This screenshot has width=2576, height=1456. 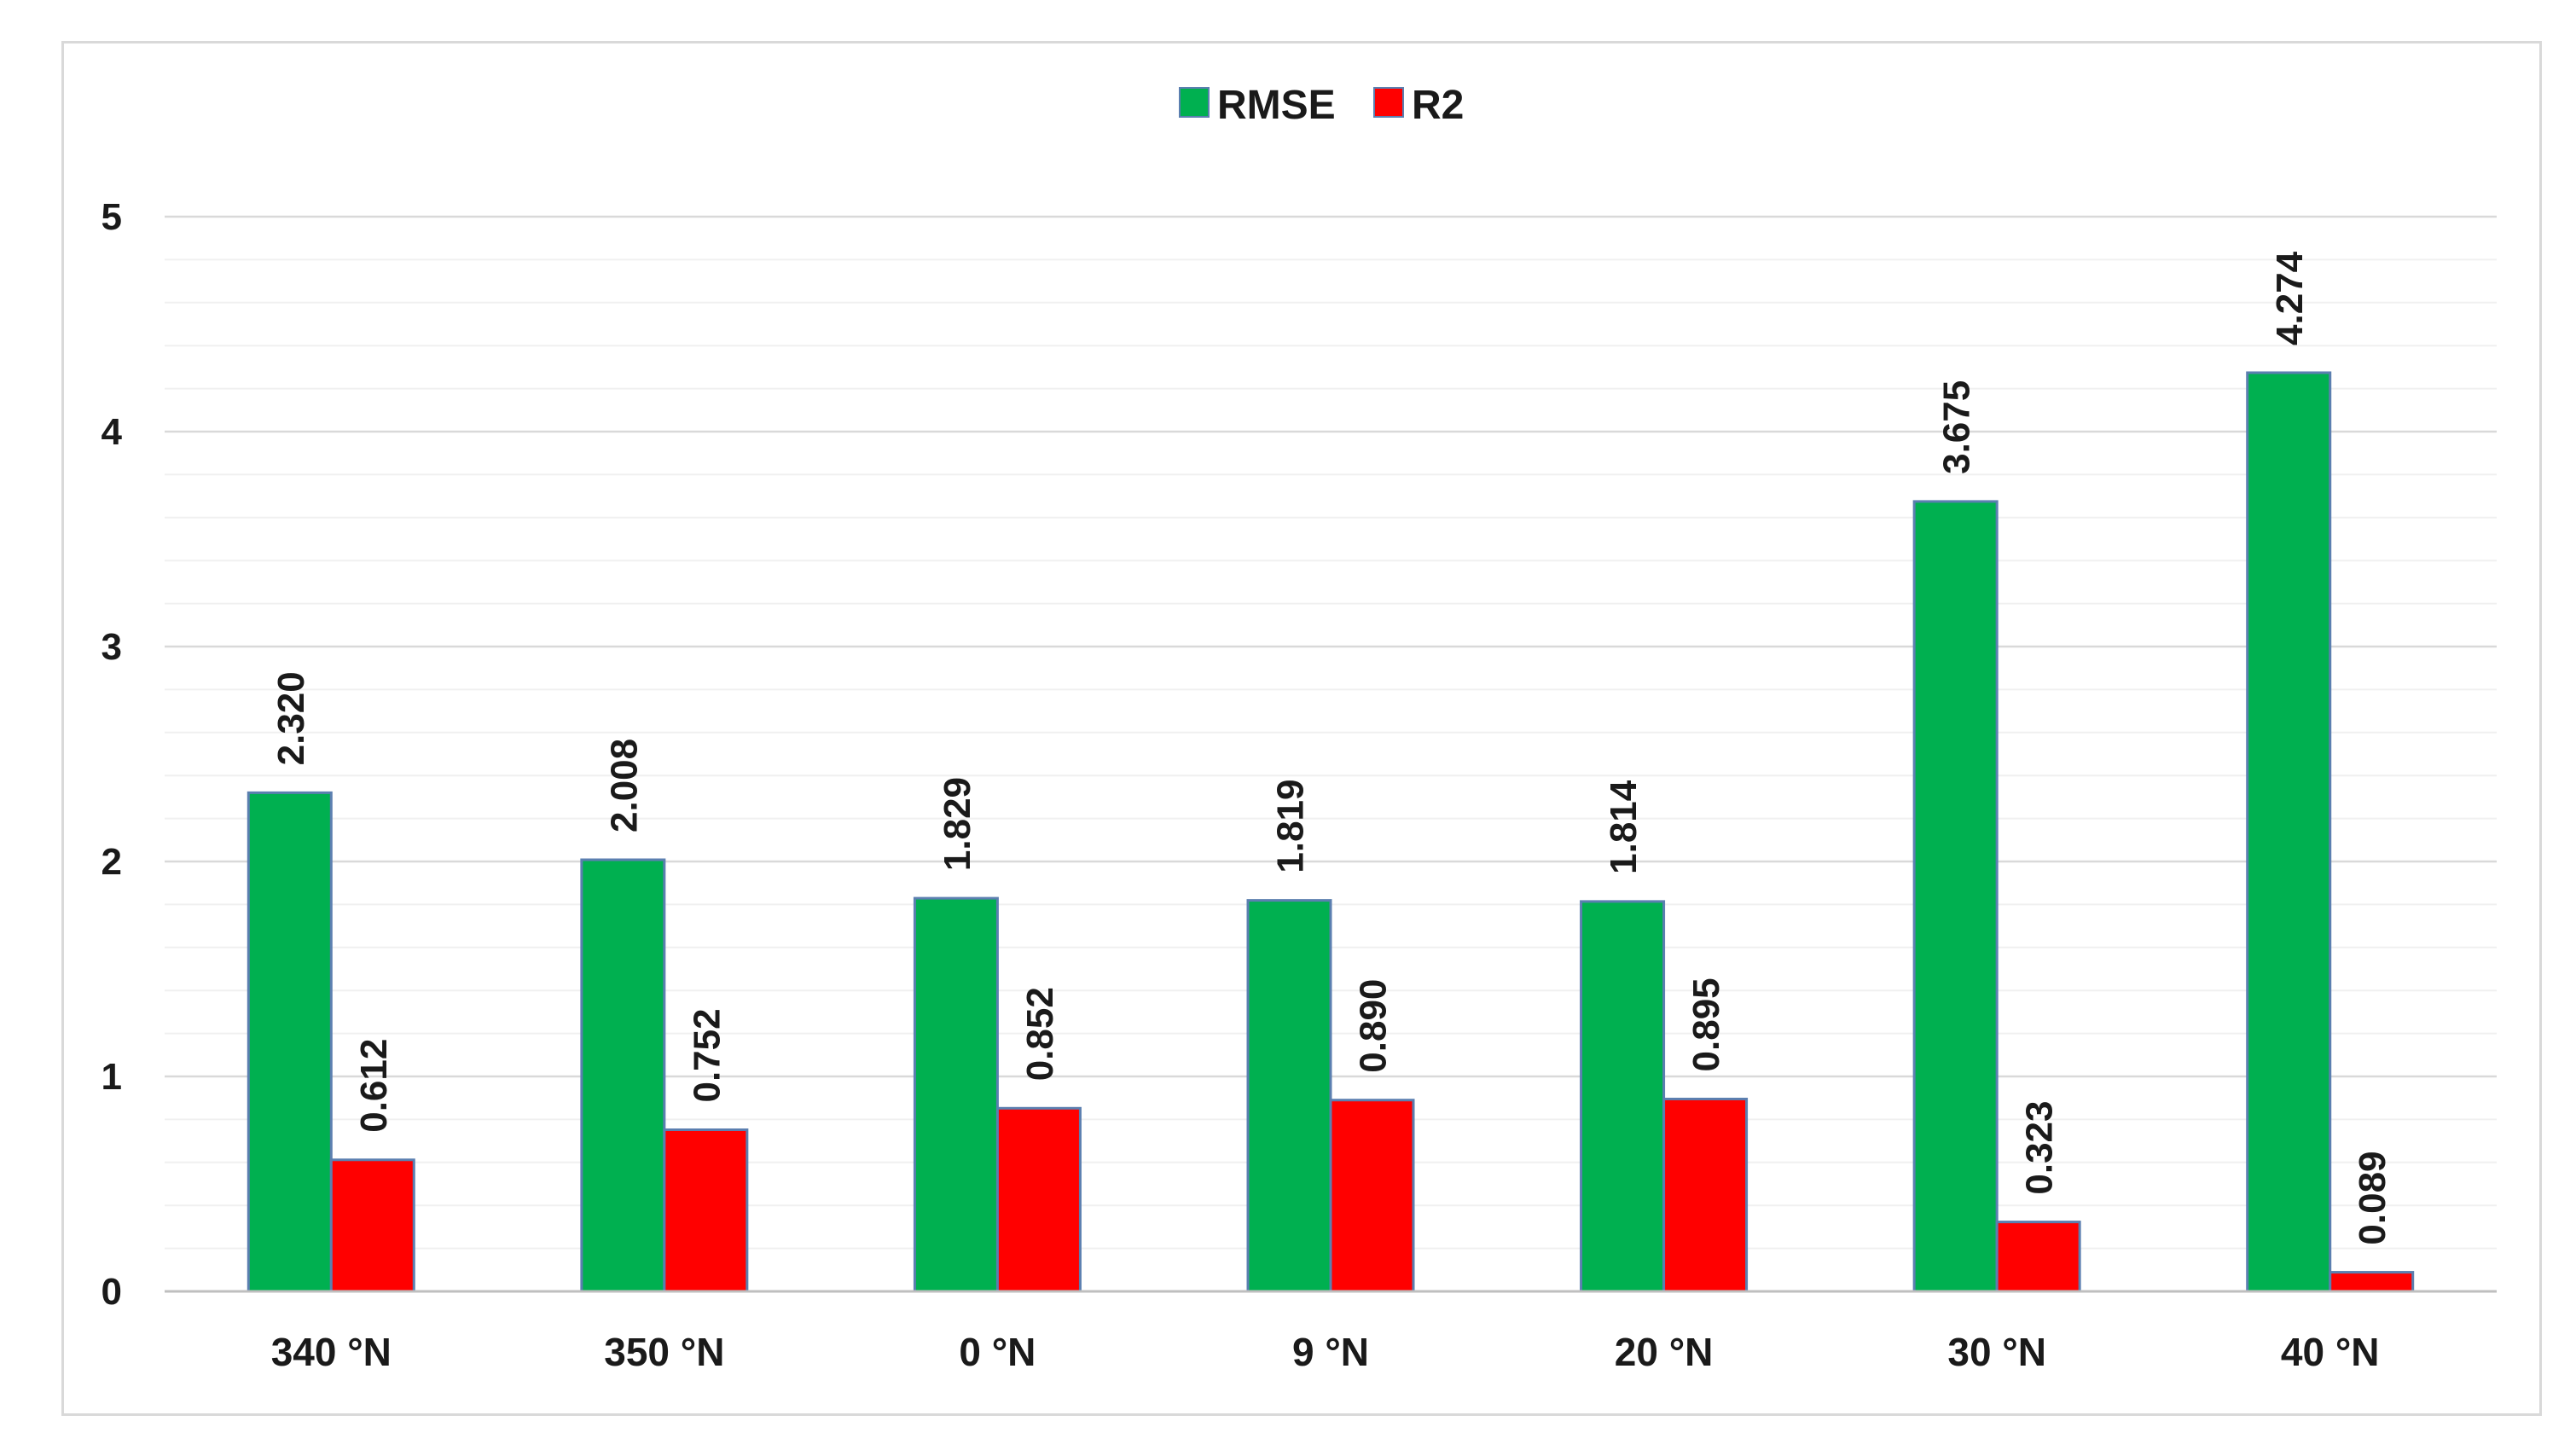 What do you see at coordinates (2372, 1197) in the screenshot?
I see `data-label-r2: 0.089` at bounding box center [2372, 1197].